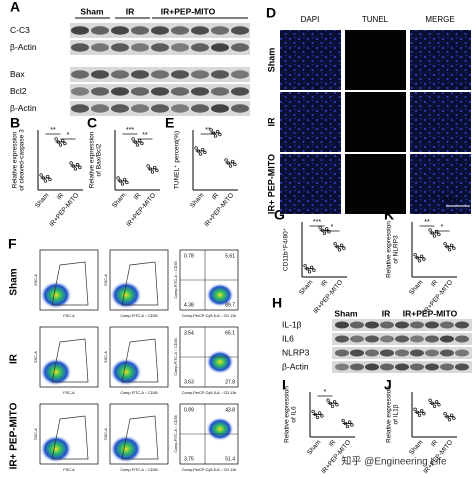 The image size is (474, 477). I want to click on lane-label: Sham, so click(92, 11).